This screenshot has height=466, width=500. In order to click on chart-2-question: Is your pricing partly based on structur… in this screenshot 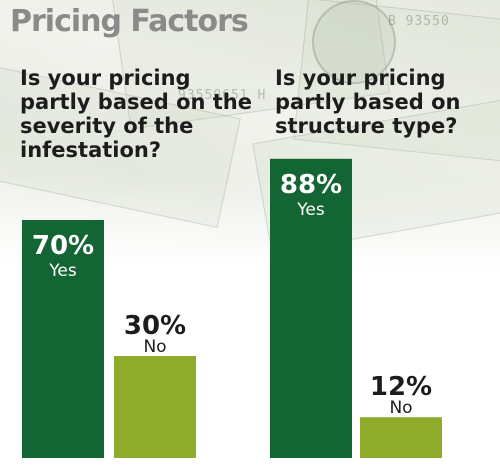, I will do `click(368, 102)`.